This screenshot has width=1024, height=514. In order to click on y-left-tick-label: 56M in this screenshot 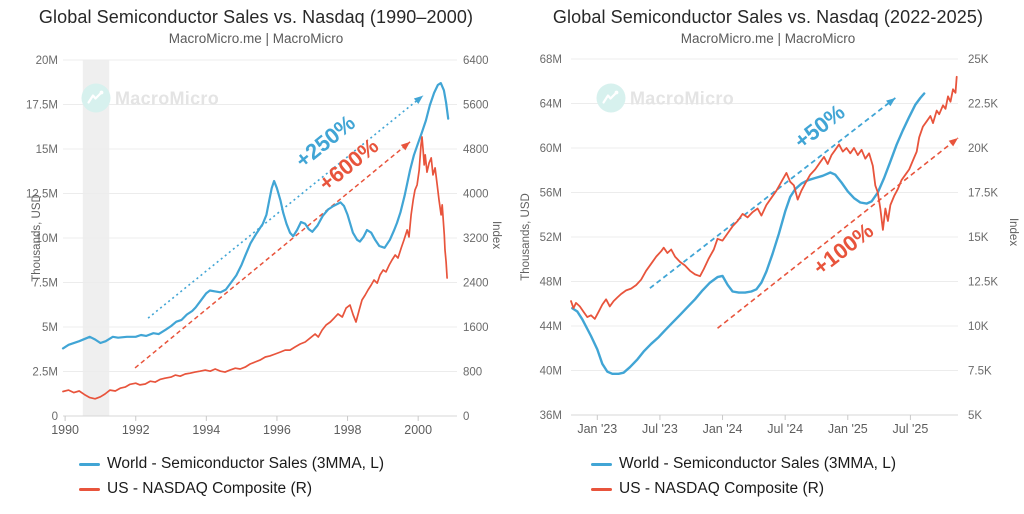, I will do `click(551, 194)`.